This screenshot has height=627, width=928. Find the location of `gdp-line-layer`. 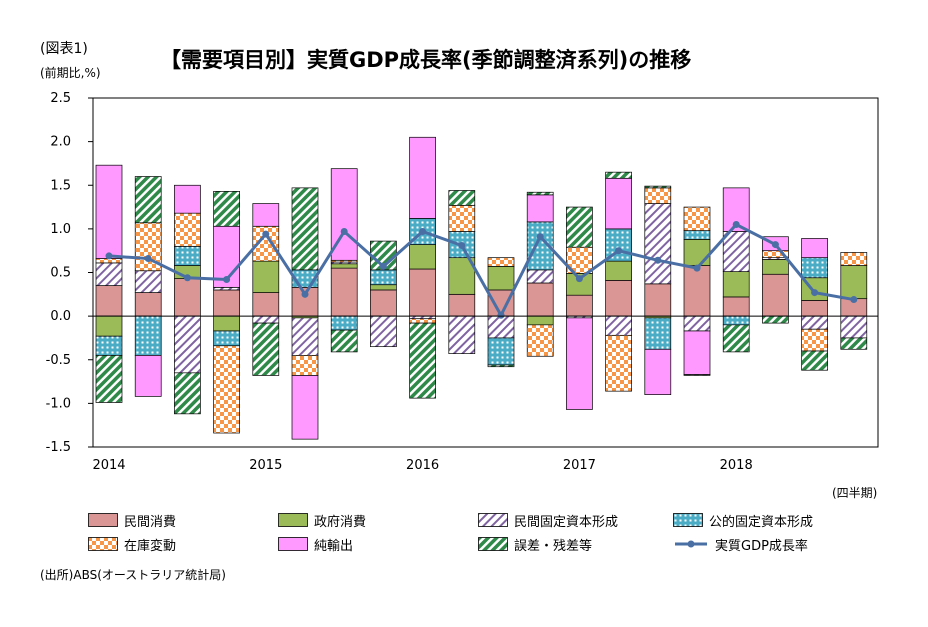

gdp-line-layer is located at coordinates (481, 270).